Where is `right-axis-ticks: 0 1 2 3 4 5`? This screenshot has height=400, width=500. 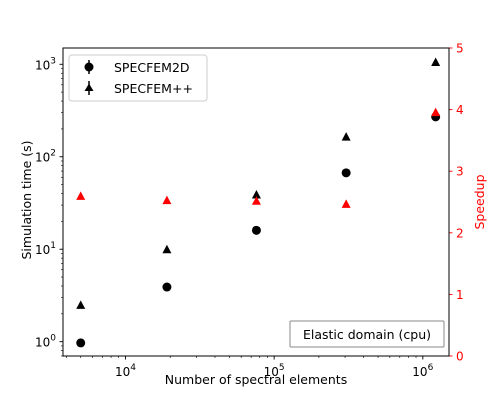
right-axis-ticks: 0 1 2 3 4 5 is located at coordinates (456, 203).